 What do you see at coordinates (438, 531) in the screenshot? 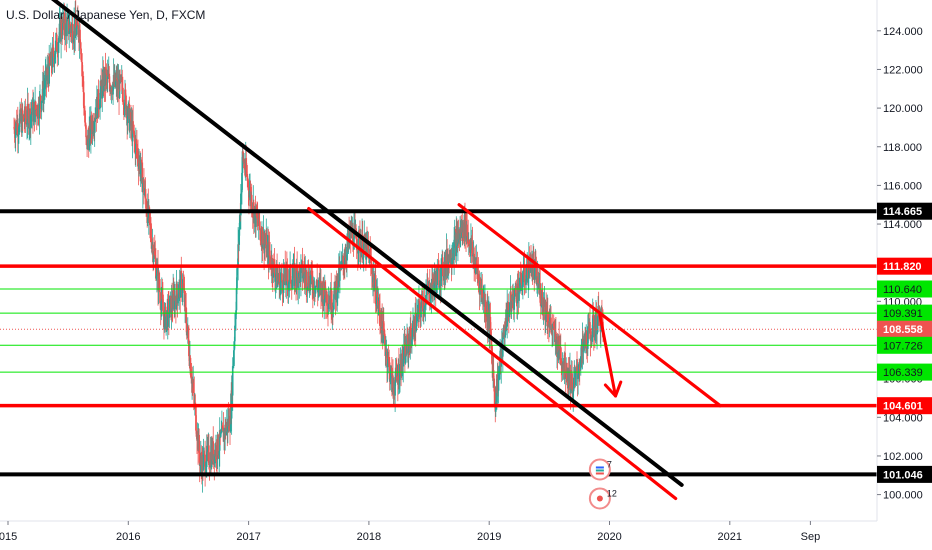
I see `time-axis: 015 2016 2017 2018 2019 2020 2021 Sep` at bounding box center [438, 531].